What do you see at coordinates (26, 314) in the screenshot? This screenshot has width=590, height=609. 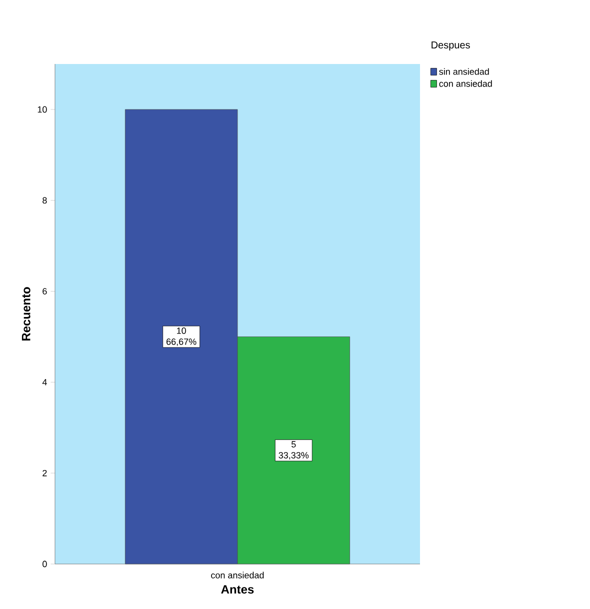 I see `y-axis-title: Recuento` at bounding box center [26, 314].